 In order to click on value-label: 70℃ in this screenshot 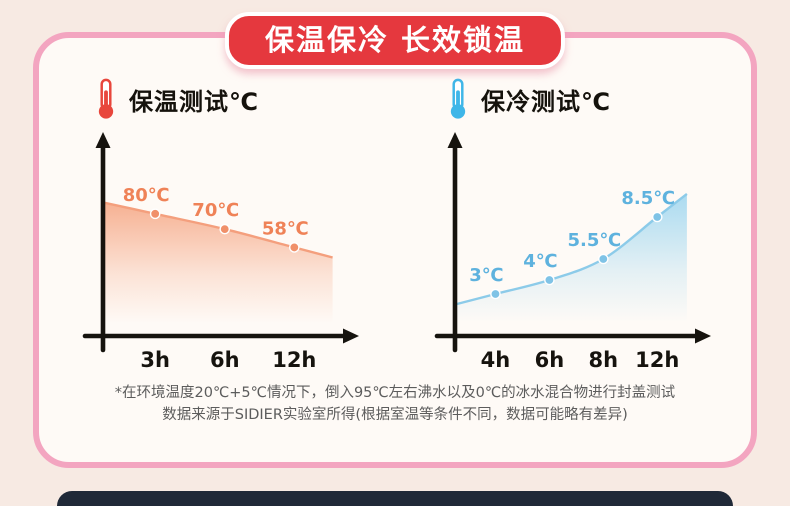, I will do `click(215, 210)`.